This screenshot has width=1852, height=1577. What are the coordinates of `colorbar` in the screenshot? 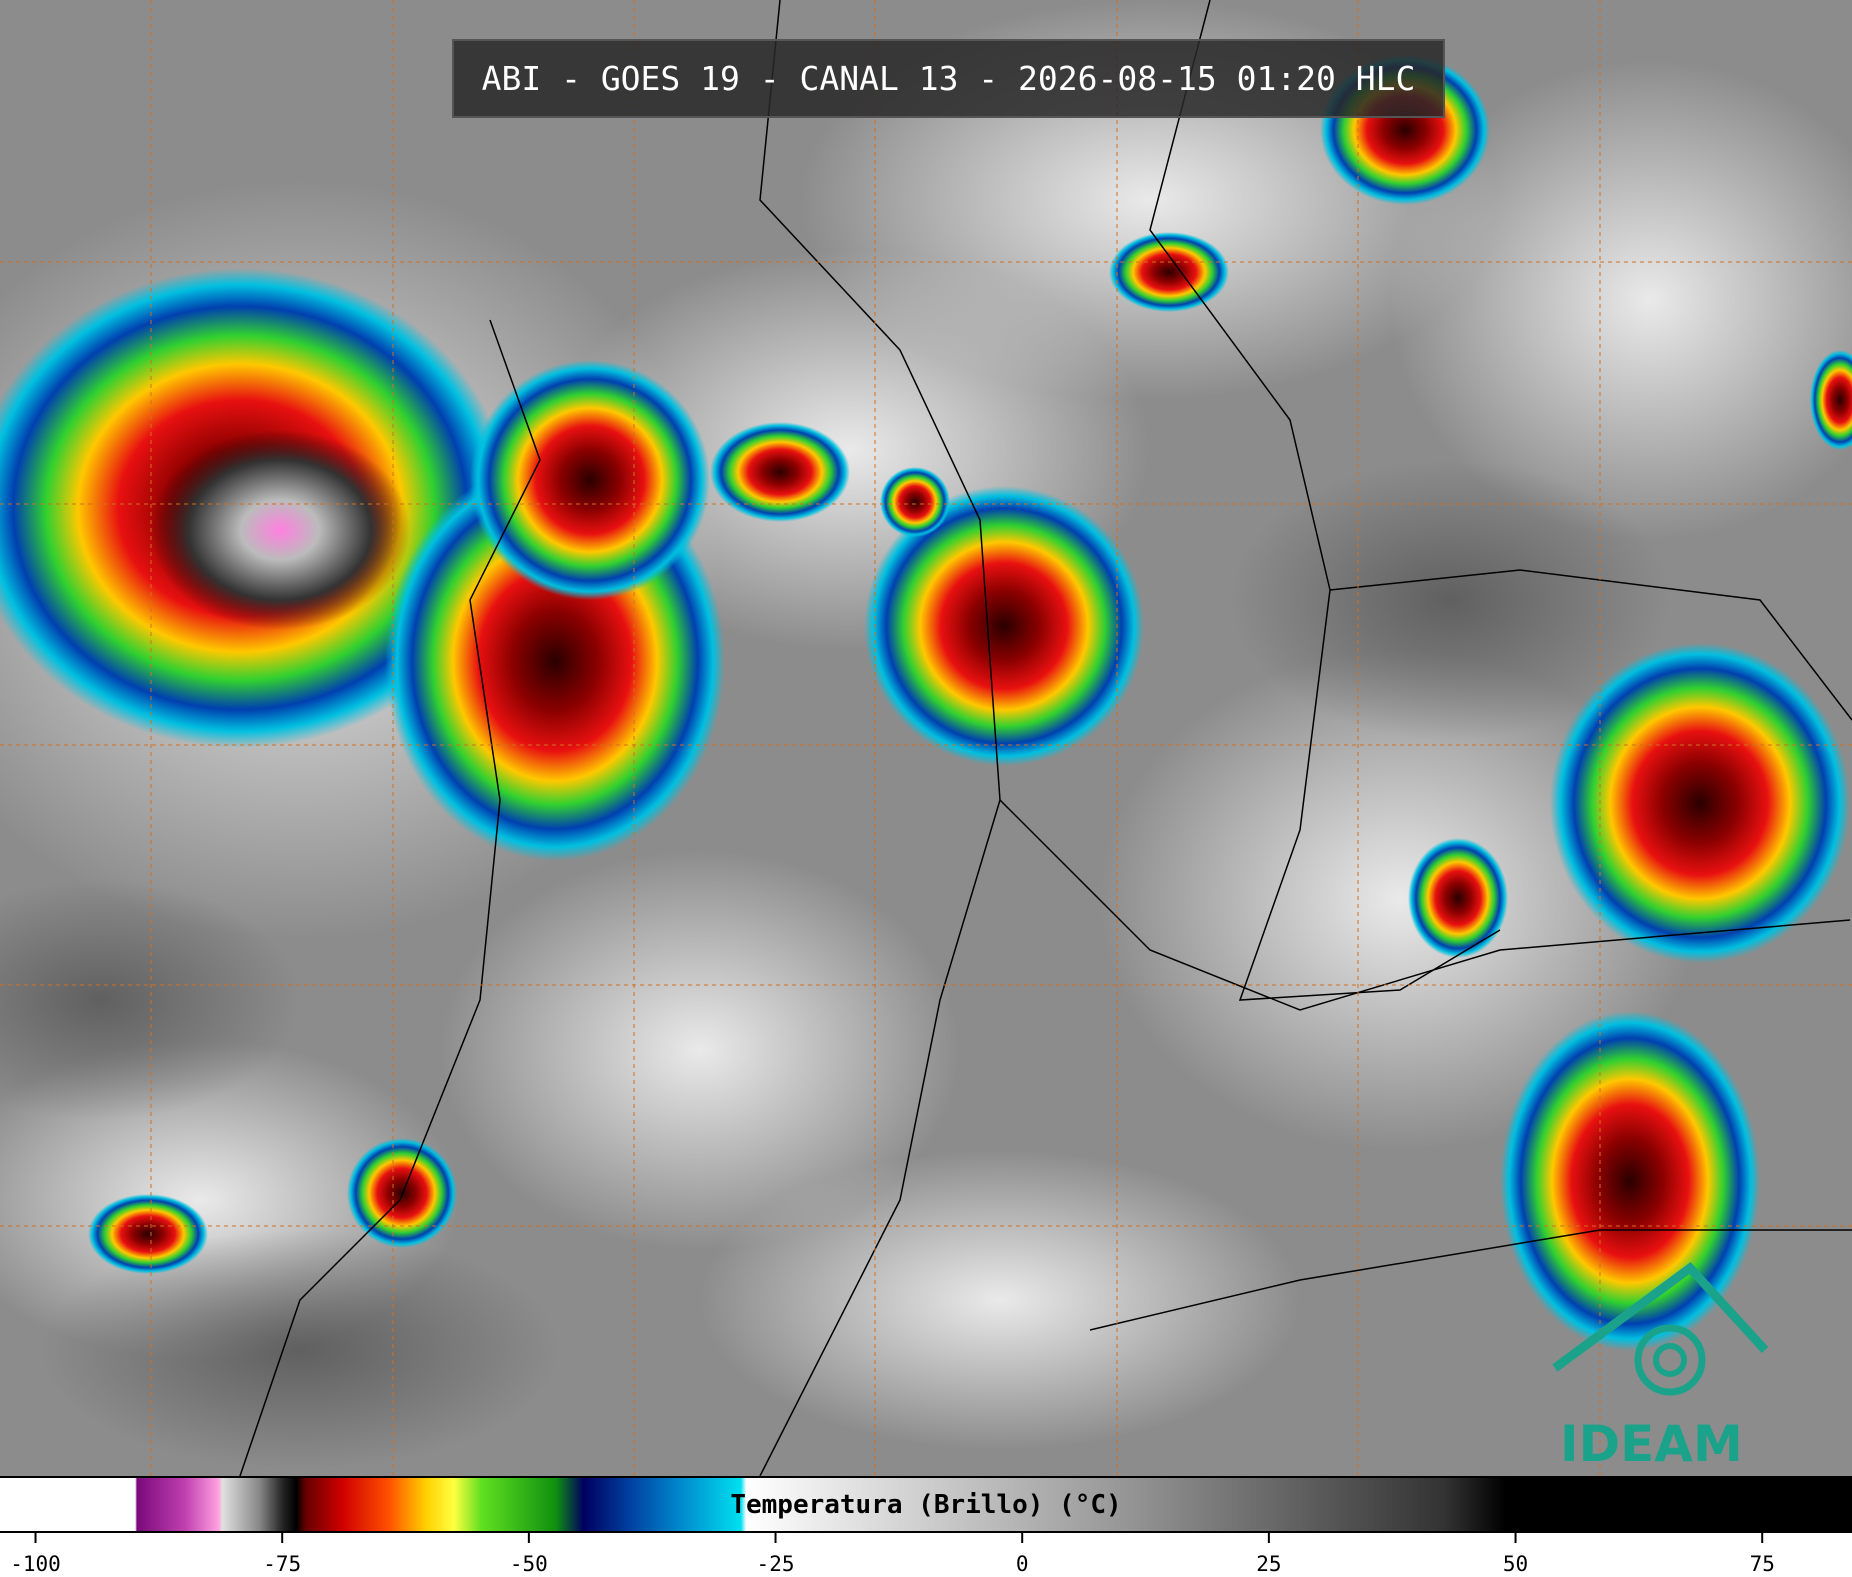 It's located at (926, 1504).